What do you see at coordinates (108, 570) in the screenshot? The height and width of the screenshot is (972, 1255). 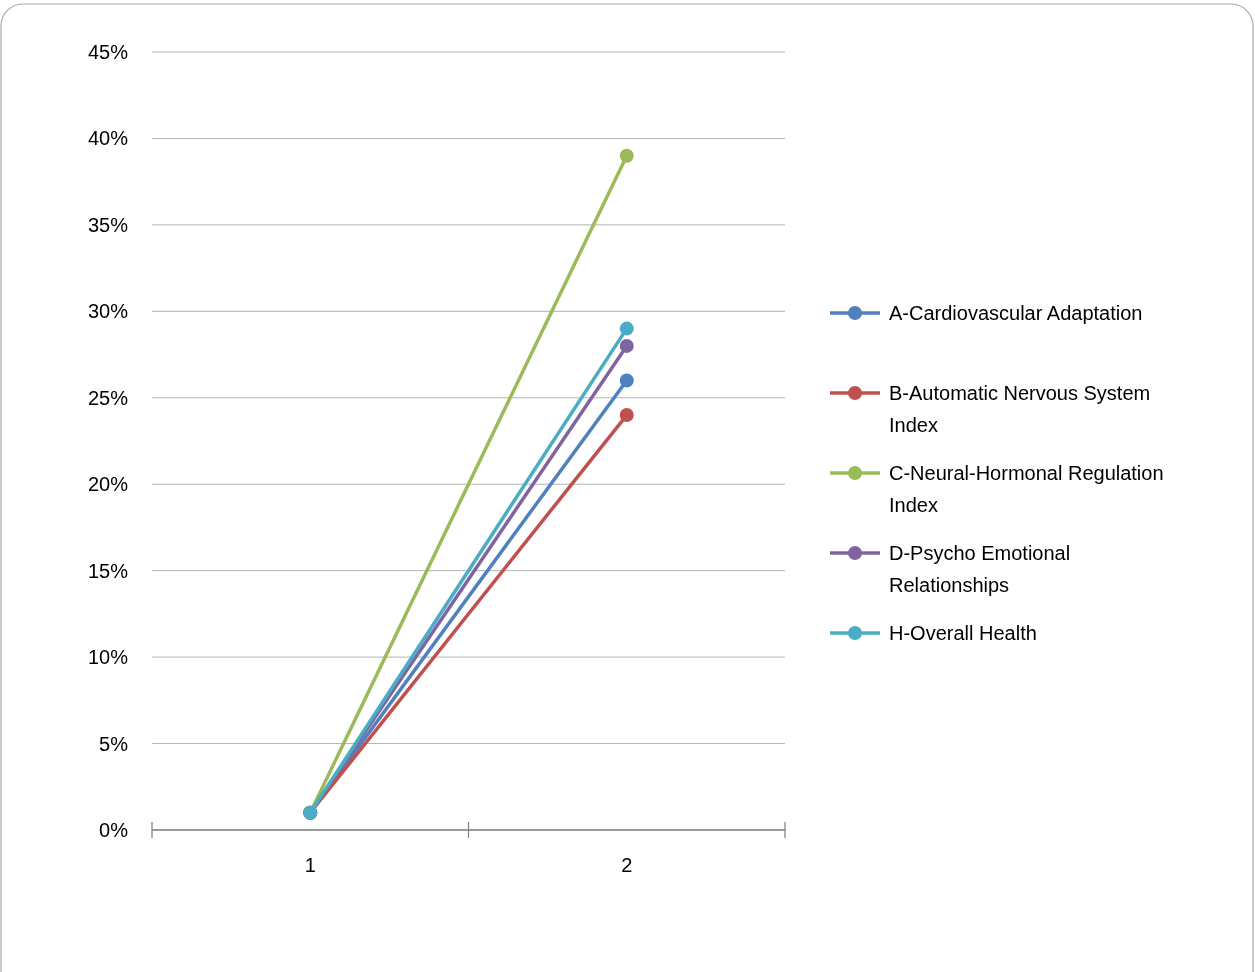 I see `y-tick-label: 15%` at bounding box center [108, 570].